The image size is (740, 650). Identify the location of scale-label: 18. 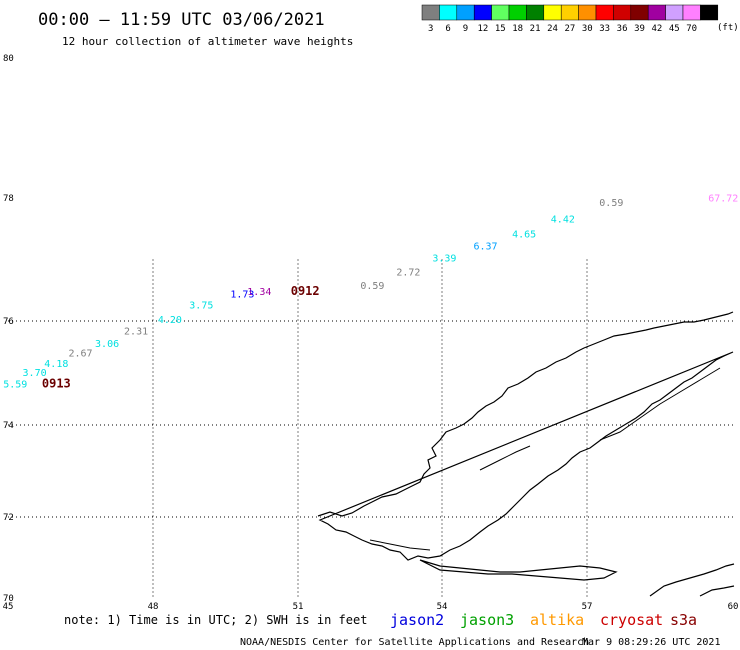
(517, 29).